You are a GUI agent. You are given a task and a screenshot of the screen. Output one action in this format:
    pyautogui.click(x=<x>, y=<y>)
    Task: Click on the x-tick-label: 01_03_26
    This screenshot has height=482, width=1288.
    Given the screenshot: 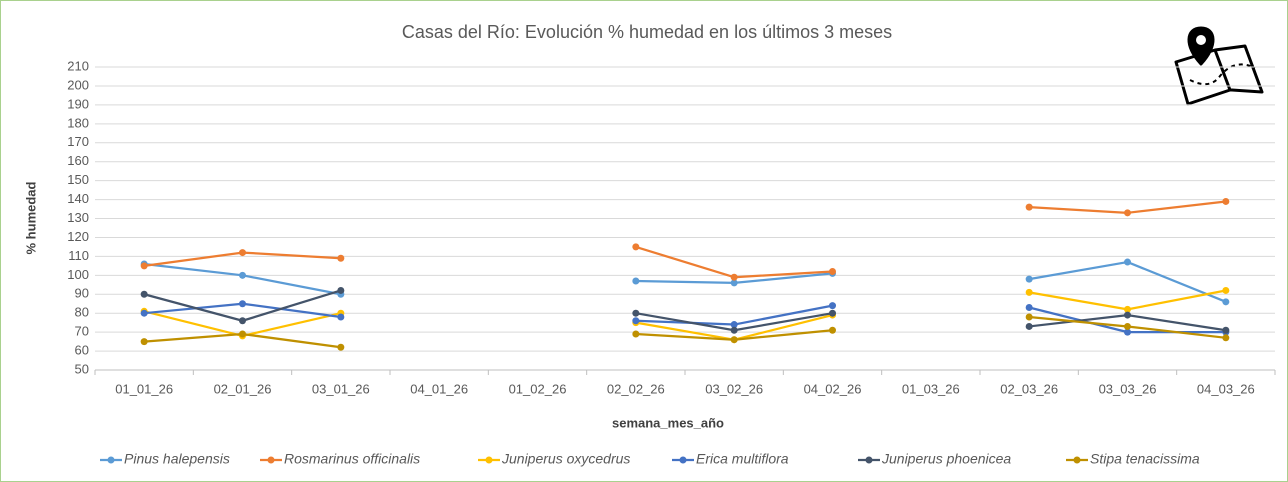 What is the action you would take?
    pyautogui.click(x=931, y=388)
    